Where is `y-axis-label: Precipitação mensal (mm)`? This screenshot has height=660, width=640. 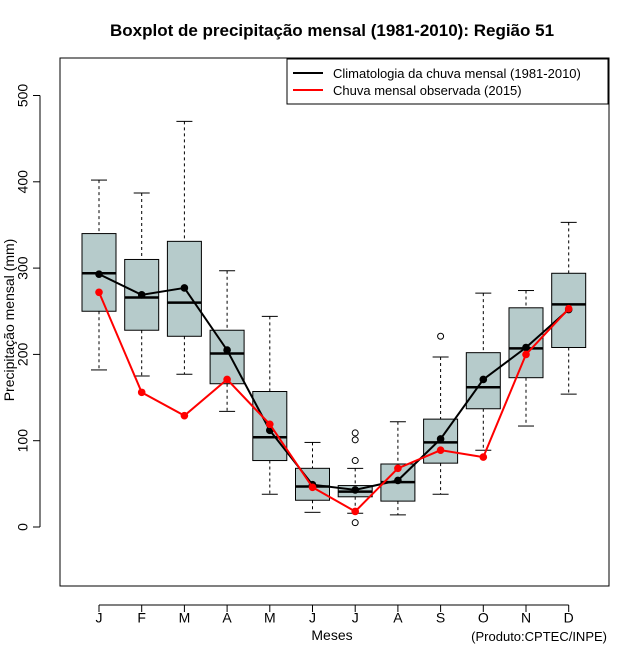 y-axis-label: Precipitação mensal (mm) is located at coordinates (9, 320).